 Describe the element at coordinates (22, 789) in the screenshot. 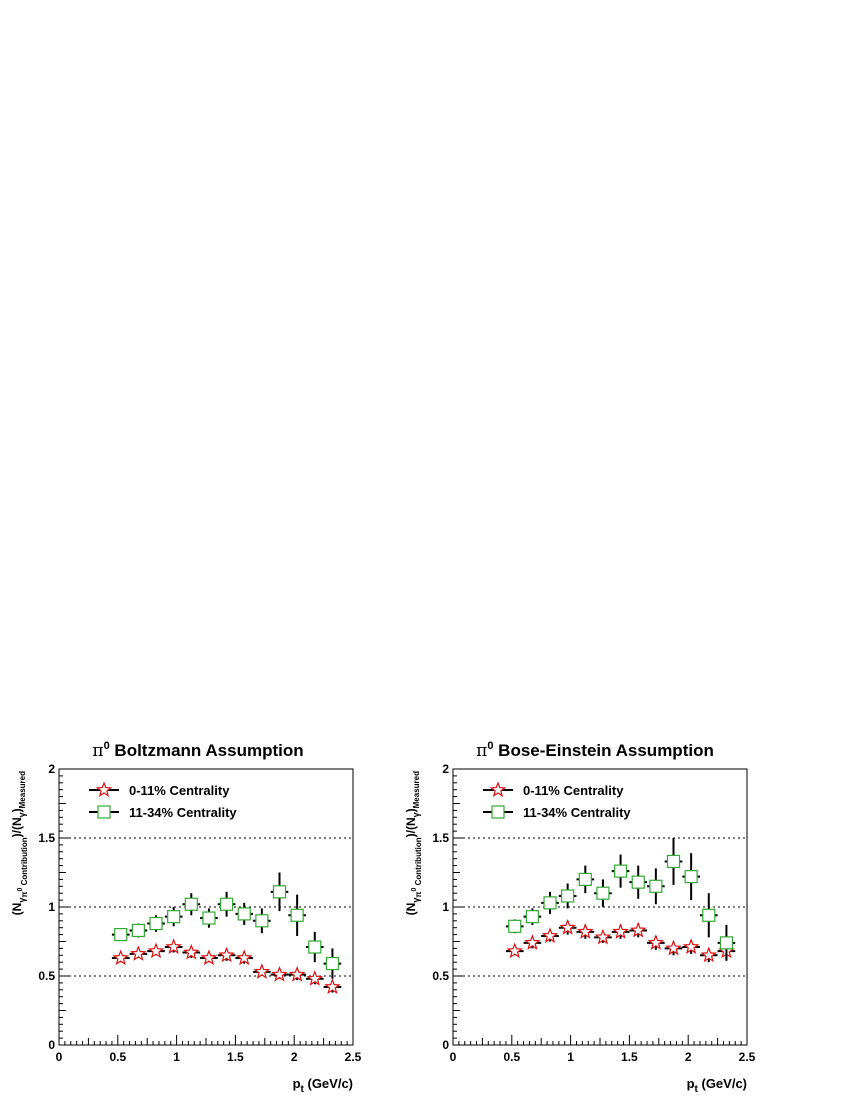

I see `y-label-part: Measured` at that location.